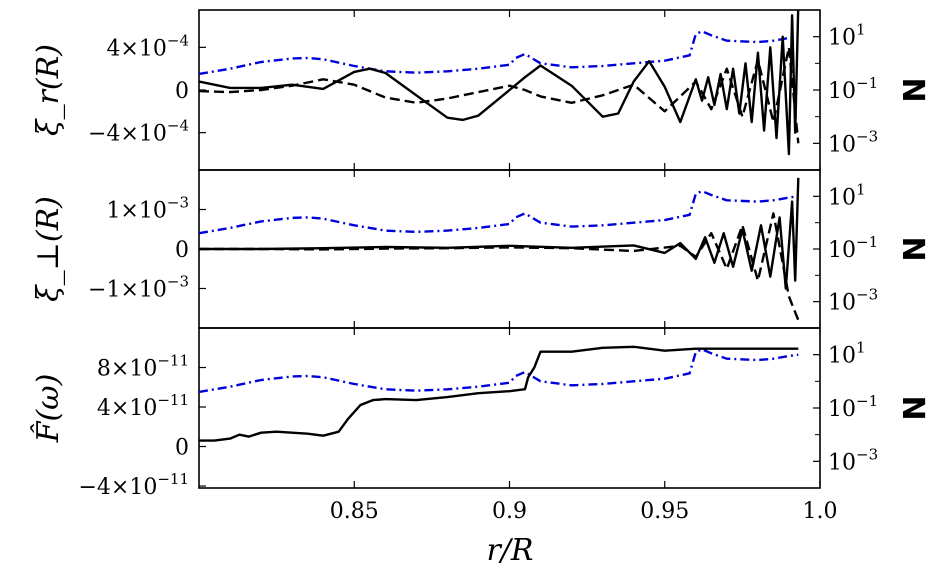 This screenshot has height=578, width=927. Describe the element at coordinates (48, 90) in the screenshot. I see `y-axis-label: ξ_r(R)` at that location.